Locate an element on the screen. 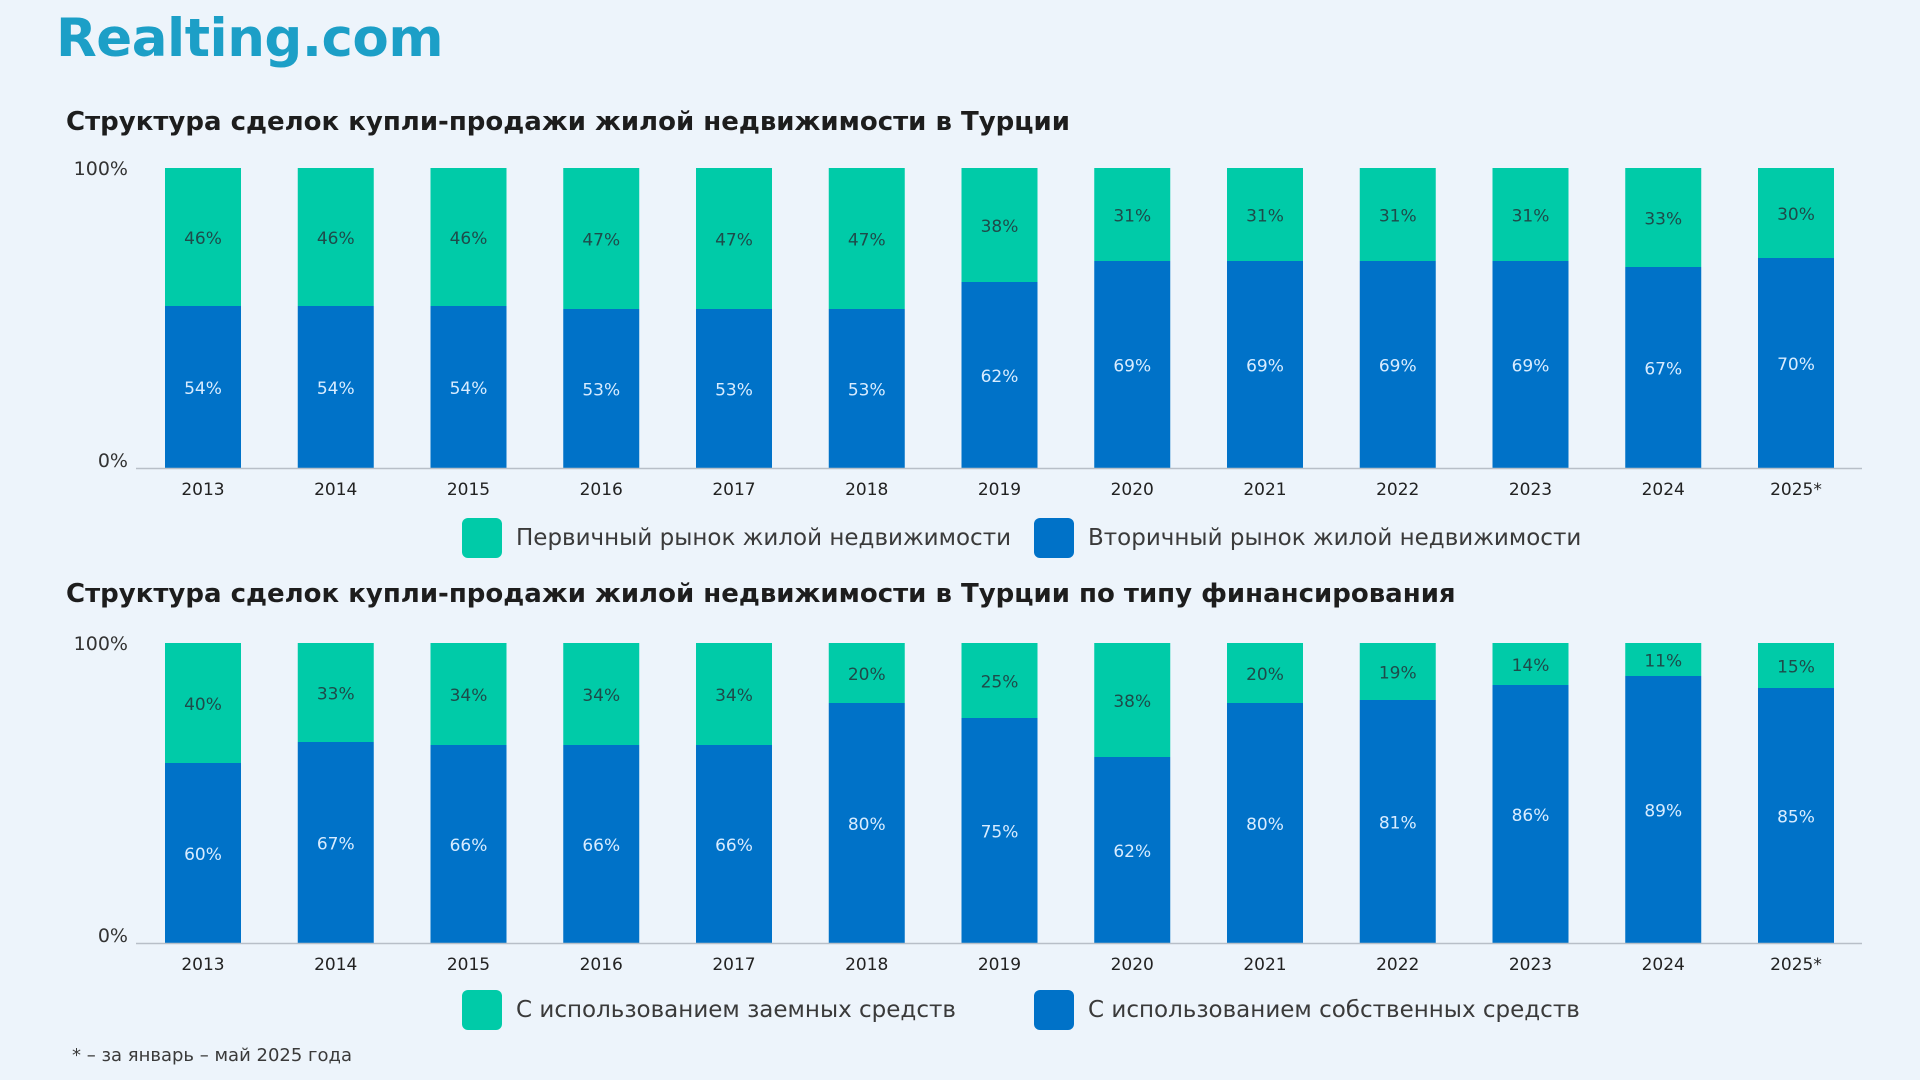 The height and width of the screenshot is (1080, 1920). bar-segment-own-funds-2018 is located at coordinates (866, 823).